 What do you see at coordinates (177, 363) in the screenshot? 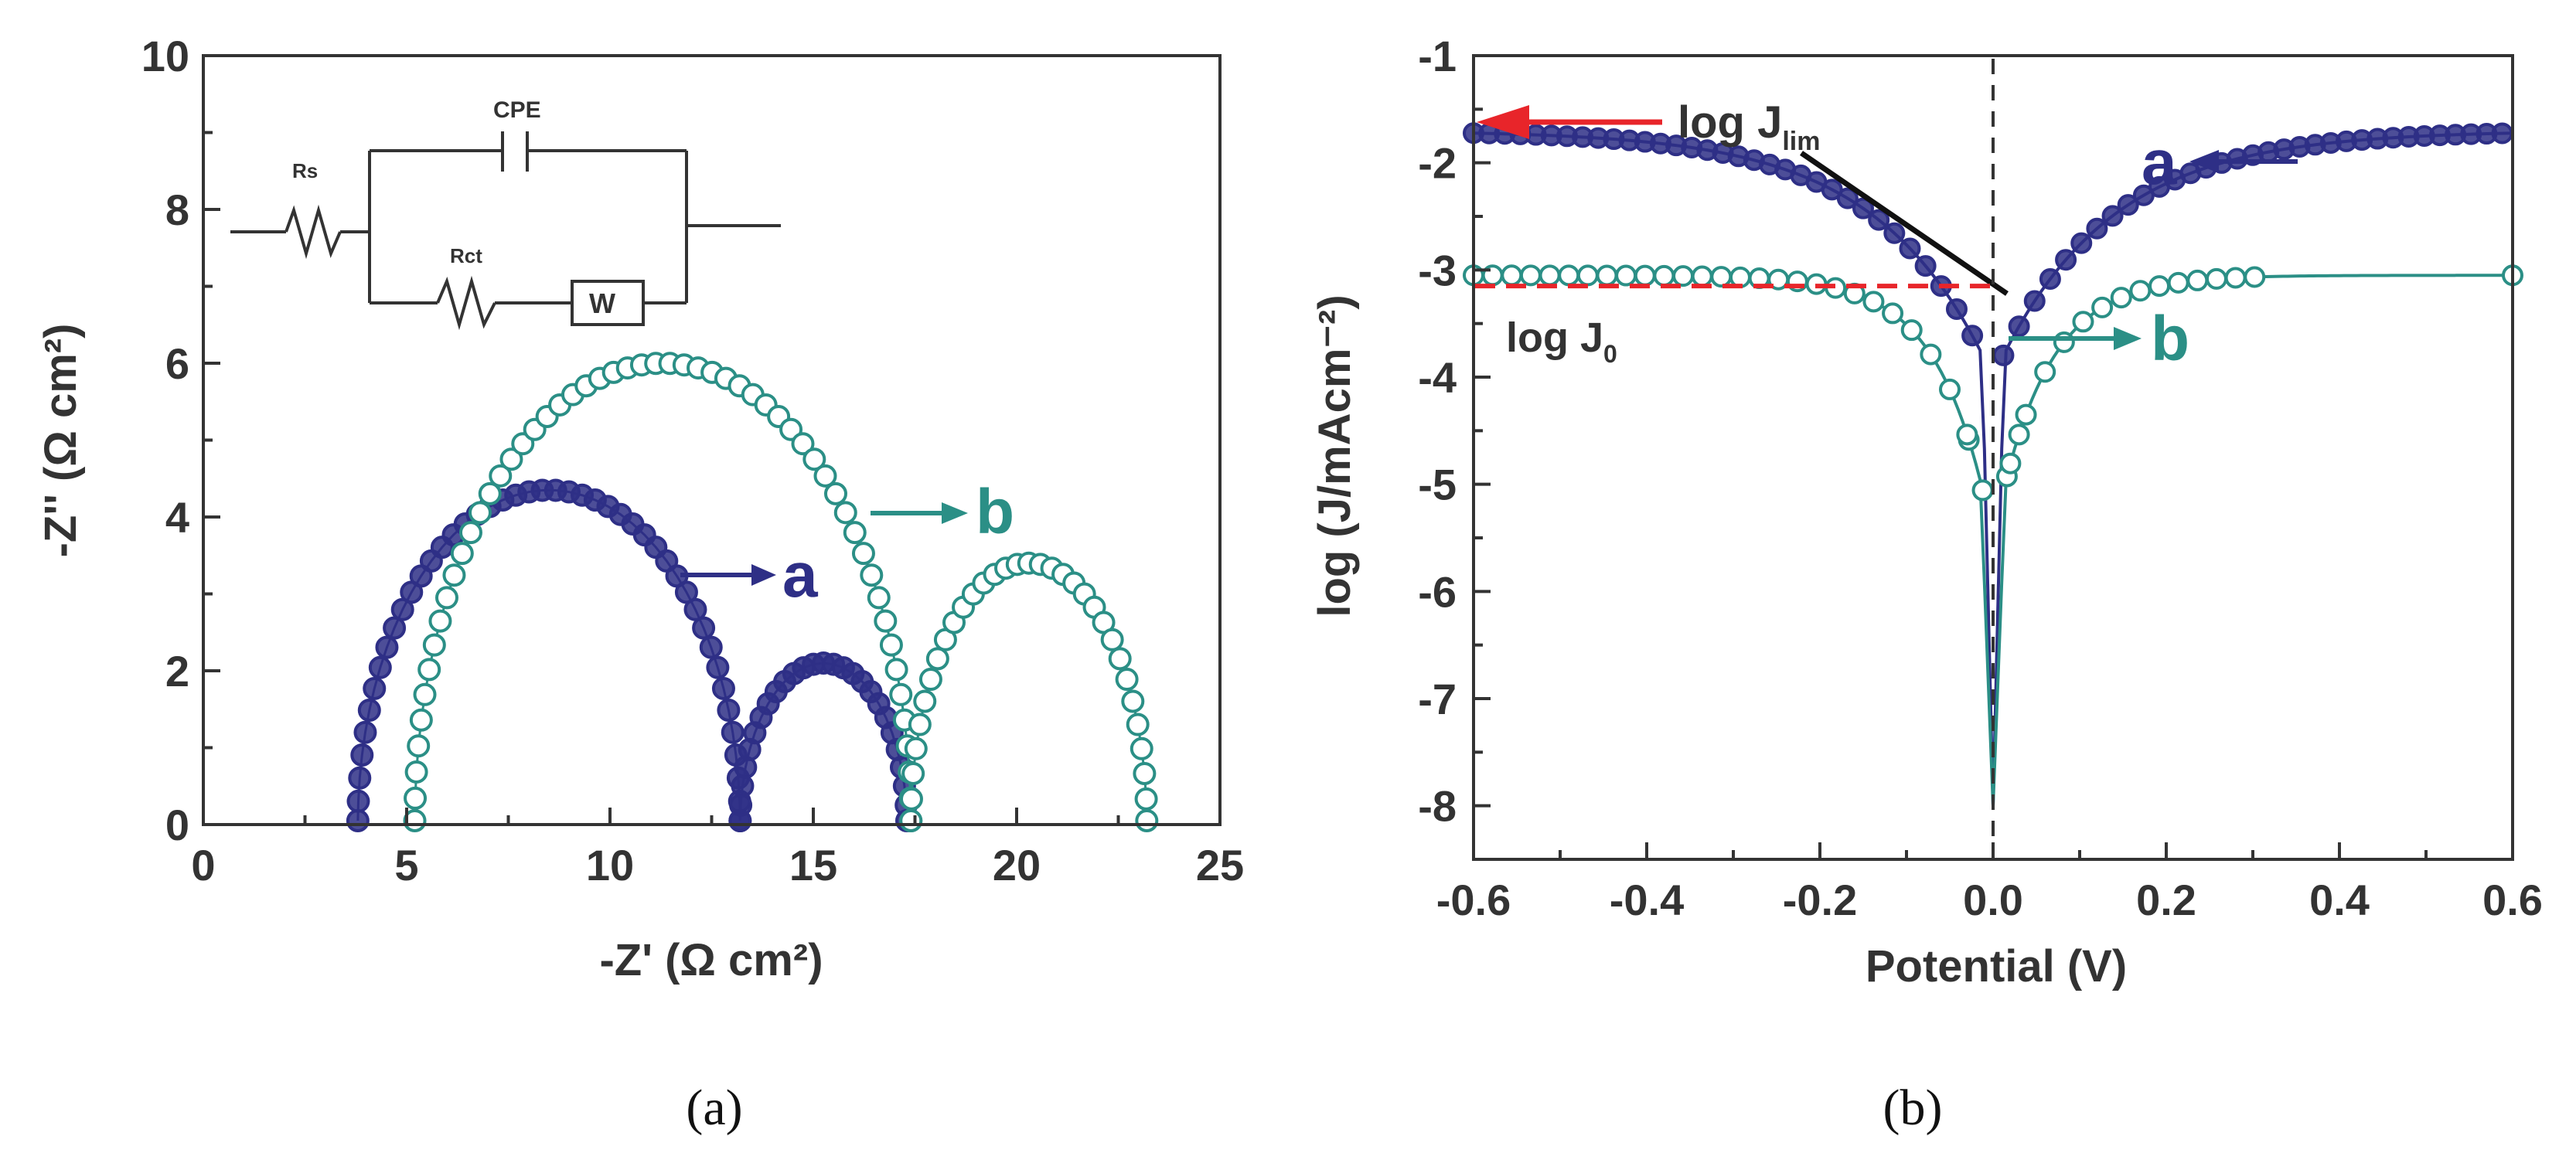
I see `panel-a-y-tick-label: 6` at bounding box center [177, 363].